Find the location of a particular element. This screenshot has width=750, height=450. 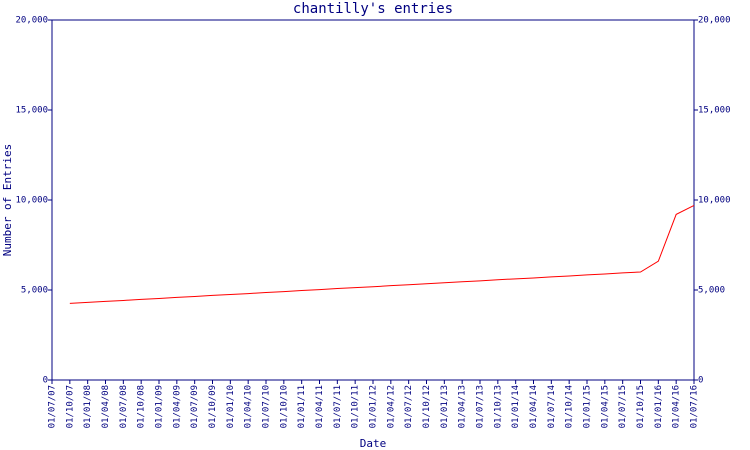

x-tick-label: 01/10/14 is located at coordinates (570, 406).